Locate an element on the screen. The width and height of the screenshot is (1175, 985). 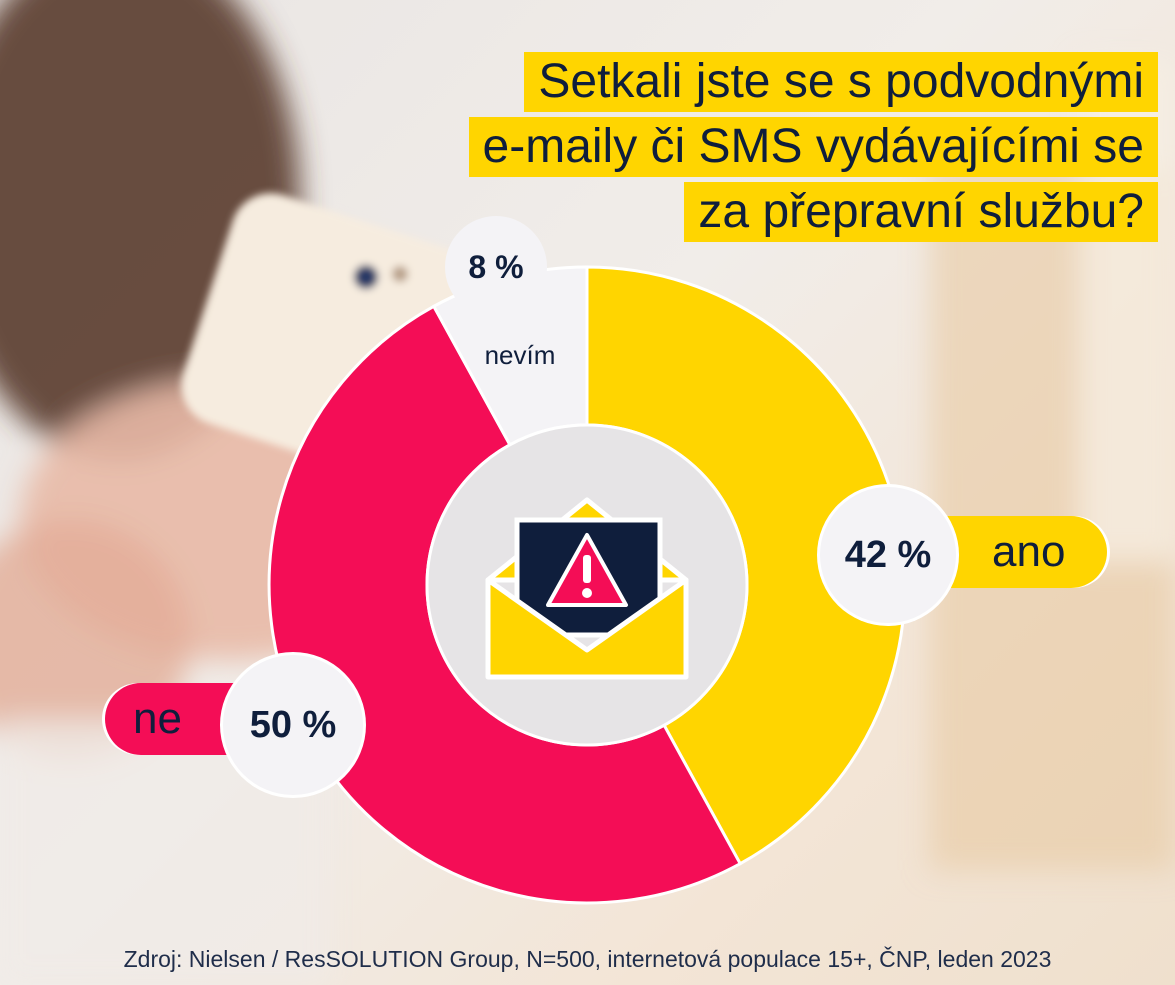
ano-value-label: 42 % is located at coordinates (888, 555).